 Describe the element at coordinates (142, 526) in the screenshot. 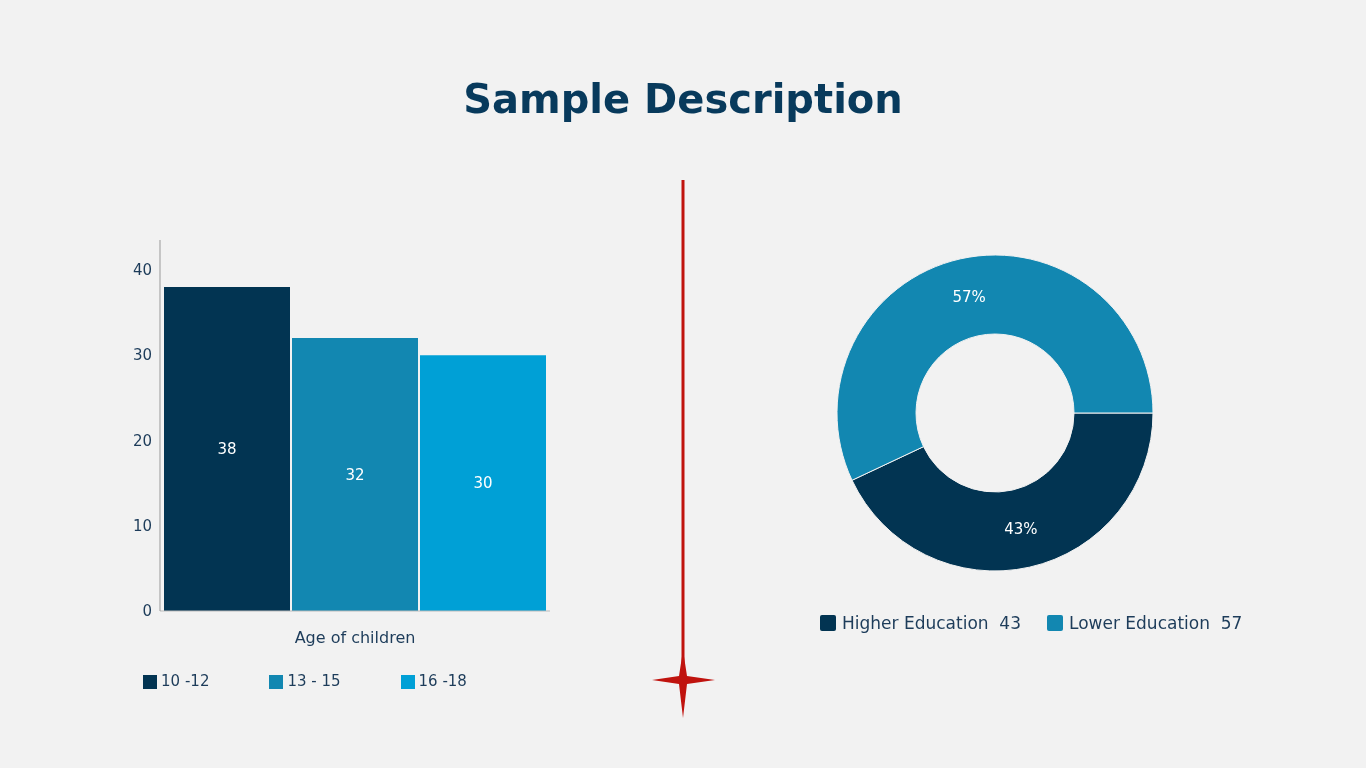

I see `y-tick-label: 10` at that location.